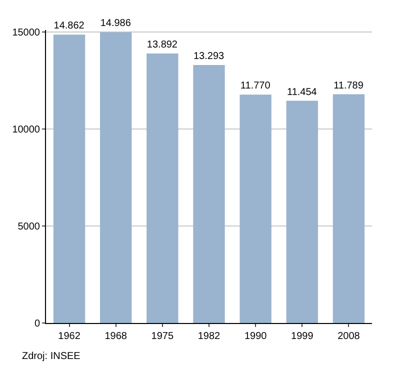  Describe the element at coordinates (37, 324) in the screenshot. I see `y-tick-label: 0` at that location.